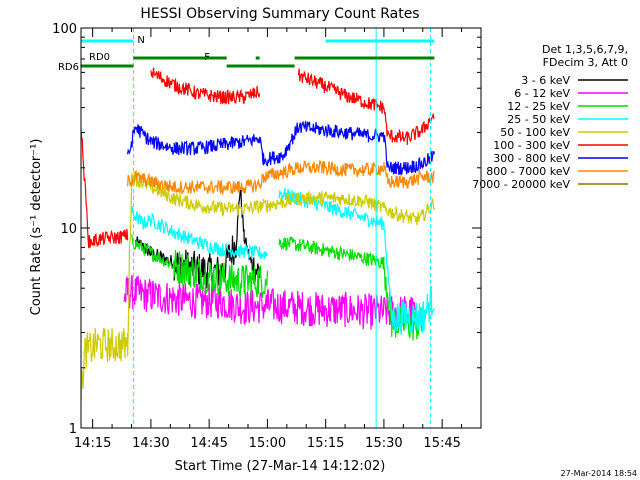  Describe the element at coordinates (267, 443) in the screenshot. I see `x-tick-label-3: 15:00` at that location.